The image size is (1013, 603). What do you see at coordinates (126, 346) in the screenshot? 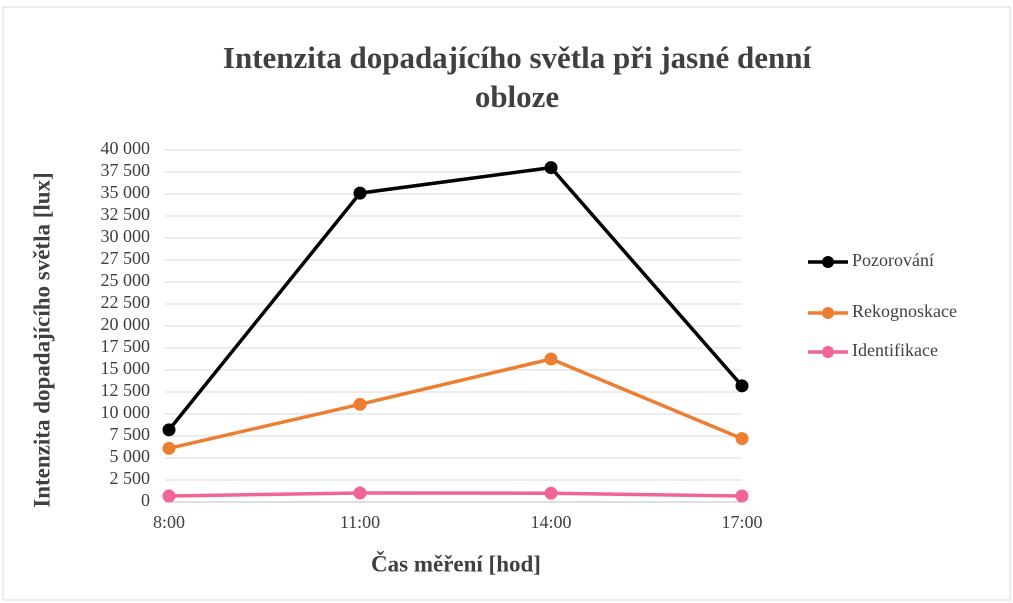
I see `y-tick-label: 17 500` at bounding box center [126, 346].